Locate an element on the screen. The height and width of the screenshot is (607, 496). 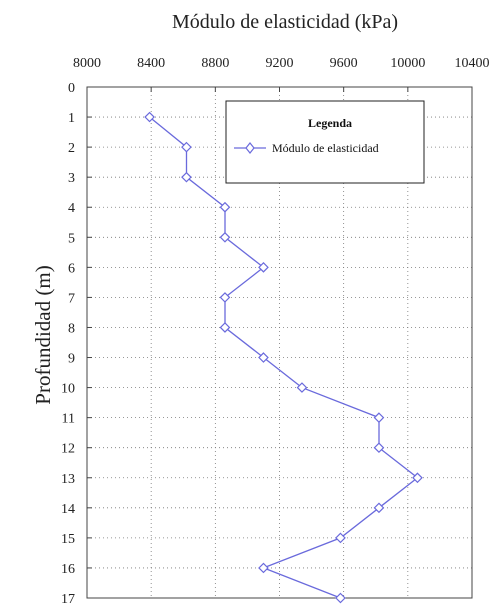
legend-box is located at coordinates (325, 142).